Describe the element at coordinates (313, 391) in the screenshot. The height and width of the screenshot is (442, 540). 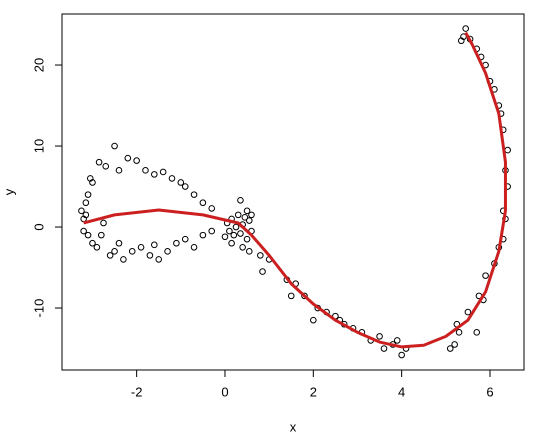
I see `x-tick-label: 2` at that location.